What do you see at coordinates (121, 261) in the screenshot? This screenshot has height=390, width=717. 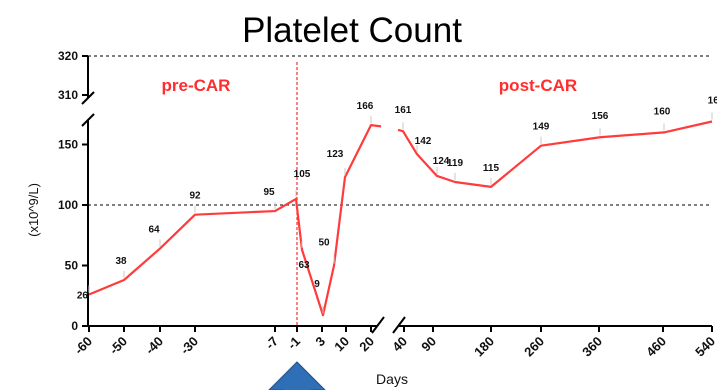 I see `data-label: 38` at bounding box center [121, 261].